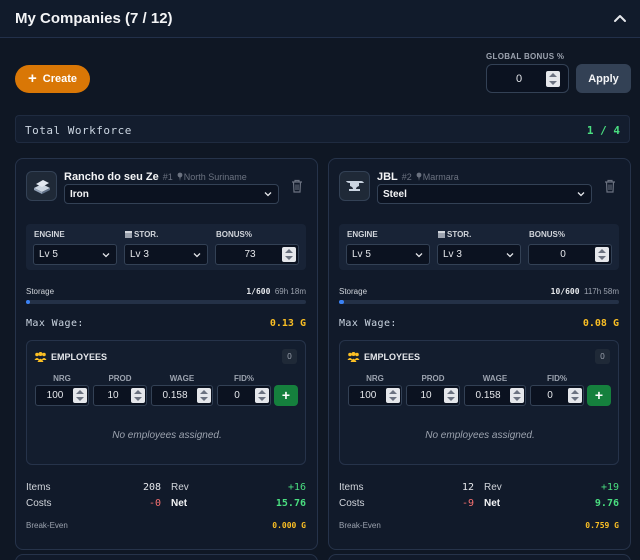 The image size is (640, 560). Describe the element at coordinates (120, 378) in the screenshot. I see `prod-header: PROD` at that location.